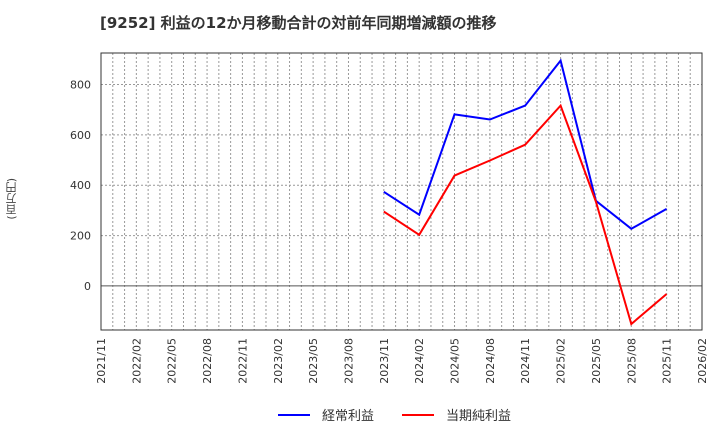 The image size is (720, 440). I want to click on x-tick-label: 2024/11, so click(525, 361).